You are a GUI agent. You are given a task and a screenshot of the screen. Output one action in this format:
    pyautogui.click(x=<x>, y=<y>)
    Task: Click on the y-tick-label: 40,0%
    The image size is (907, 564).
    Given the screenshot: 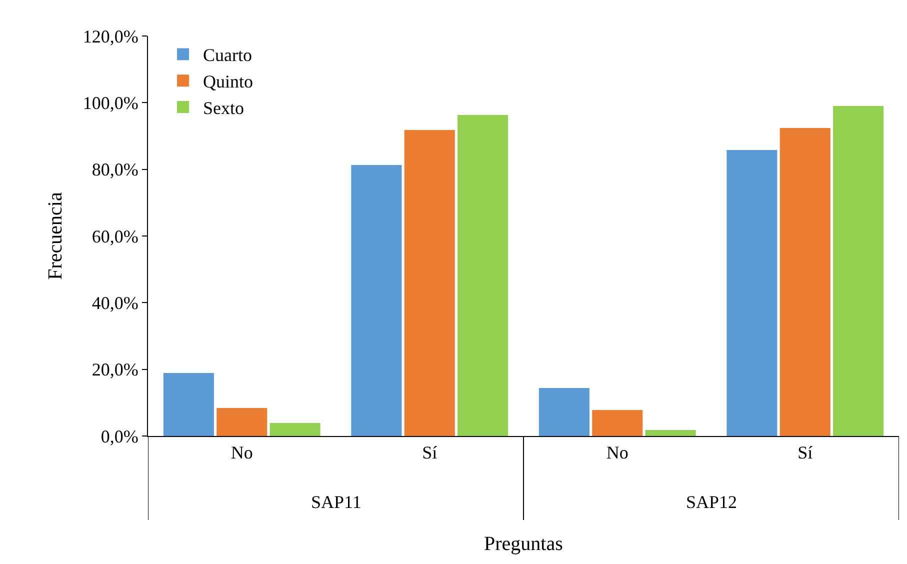 What is the action you would take?
    pyautogui.click(x=115, y=302)
    